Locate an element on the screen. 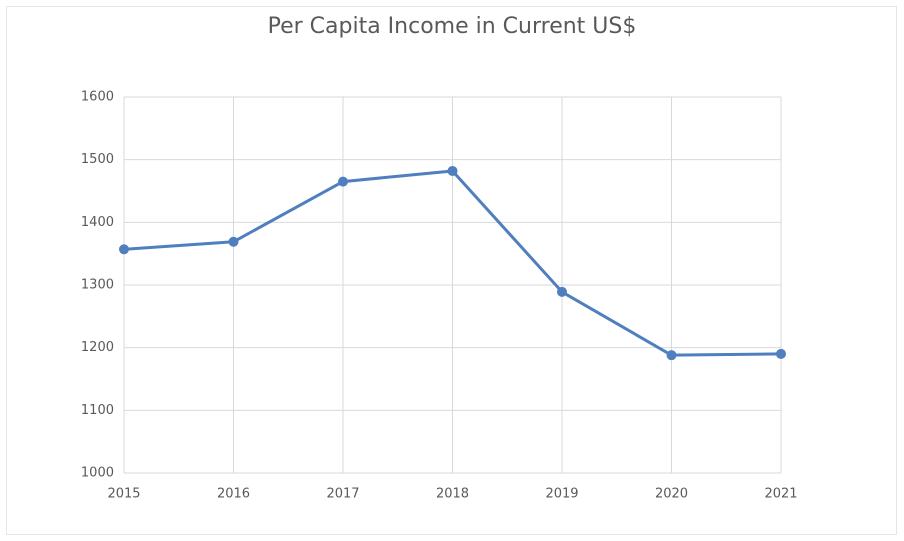 This screenshot has width=904, height=541. y-tick-label: 1300 is located at coordinates (97, 285).